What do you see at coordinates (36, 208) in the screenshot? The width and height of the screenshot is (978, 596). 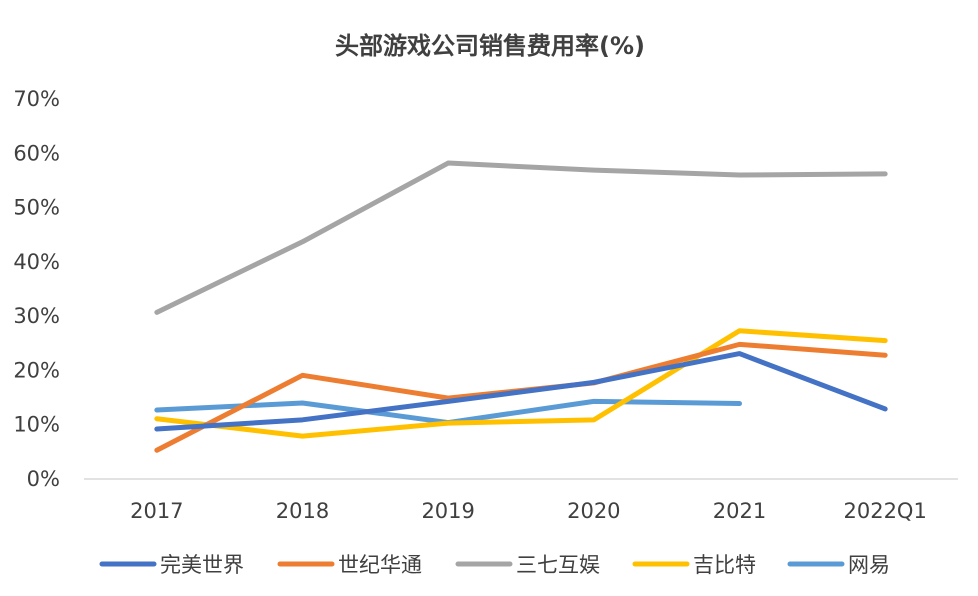 I see `y-tick-label: 50%` at bounding box center [36, 208].